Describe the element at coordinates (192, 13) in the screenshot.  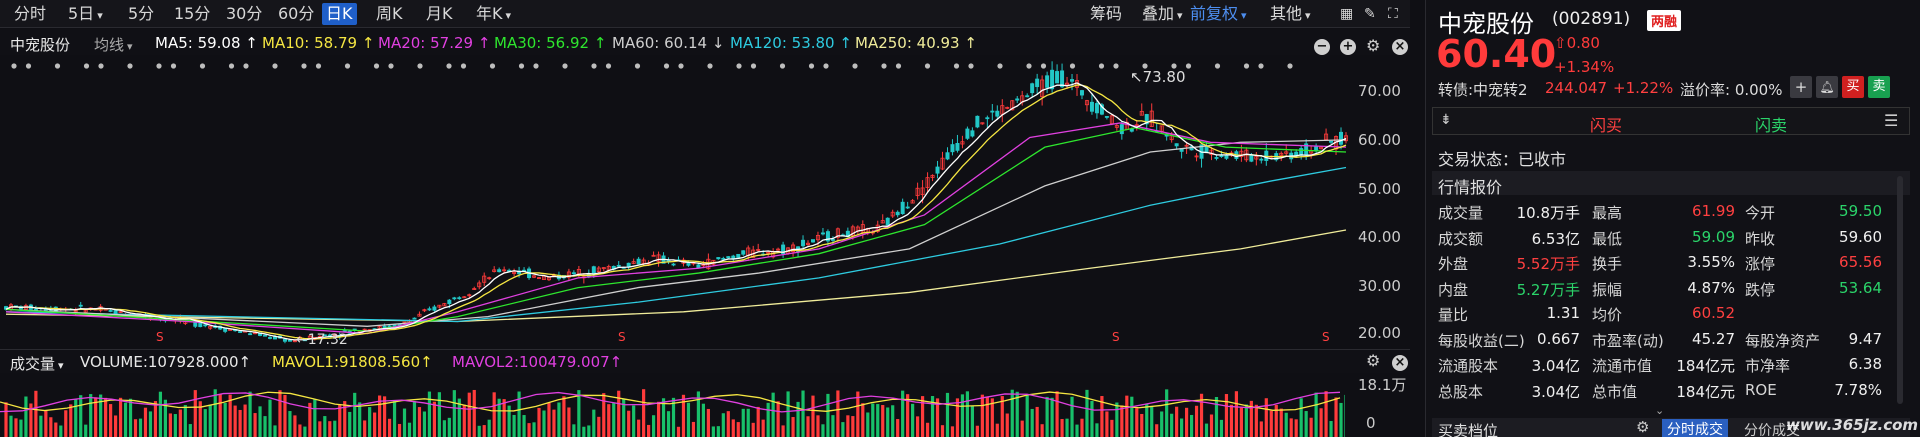
I see `period-15min: 15分` at that location.